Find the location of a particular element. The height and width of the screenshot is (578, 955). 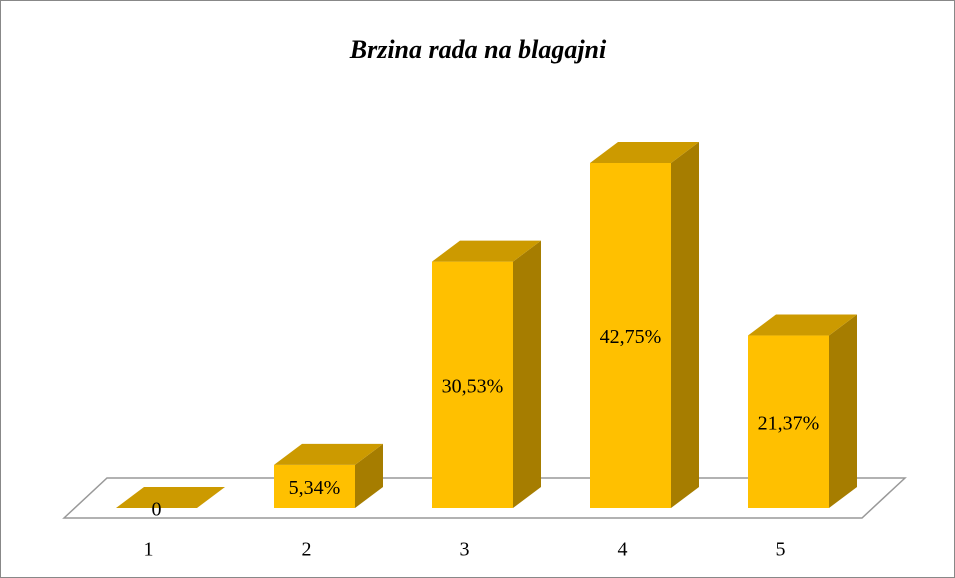

x-tick-label: 5 is located at coordinates (781, 550).